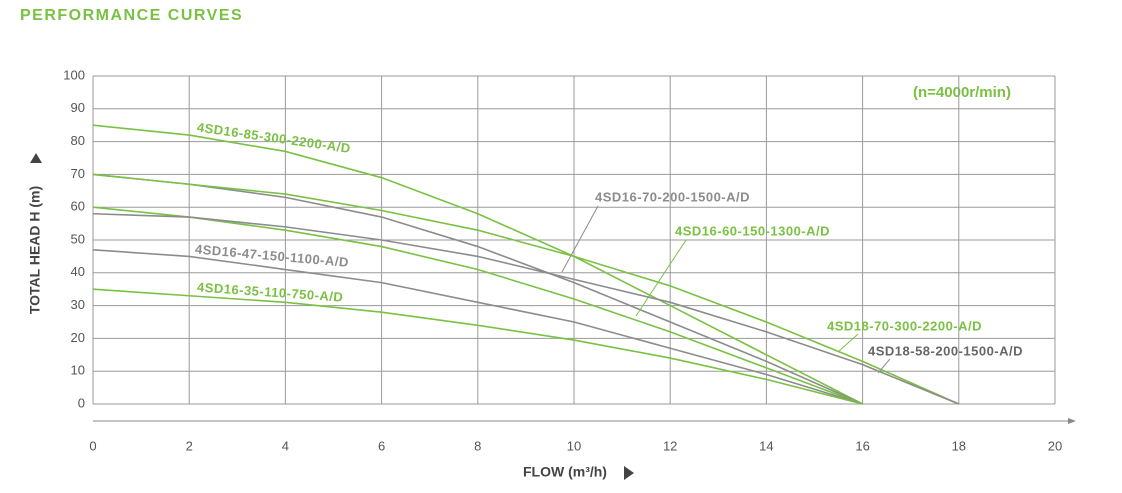 The width and height of the screenshot is (1122, 493). Describe the element at coordinates (381, 445) in the screenshot. I see `x-tick-label: 6` at that location.